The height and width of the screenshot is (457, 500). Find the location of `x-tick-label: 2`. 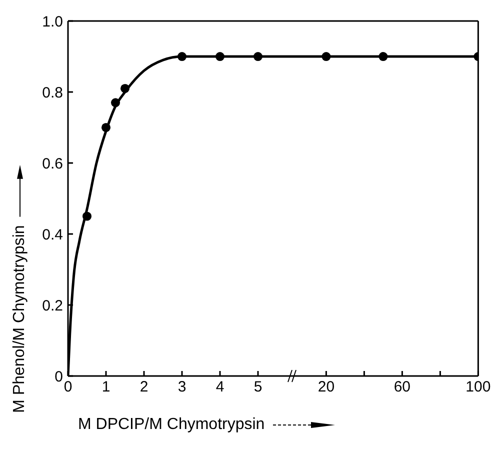

x-tick-label: 2 is located at coordinates (144, 387).